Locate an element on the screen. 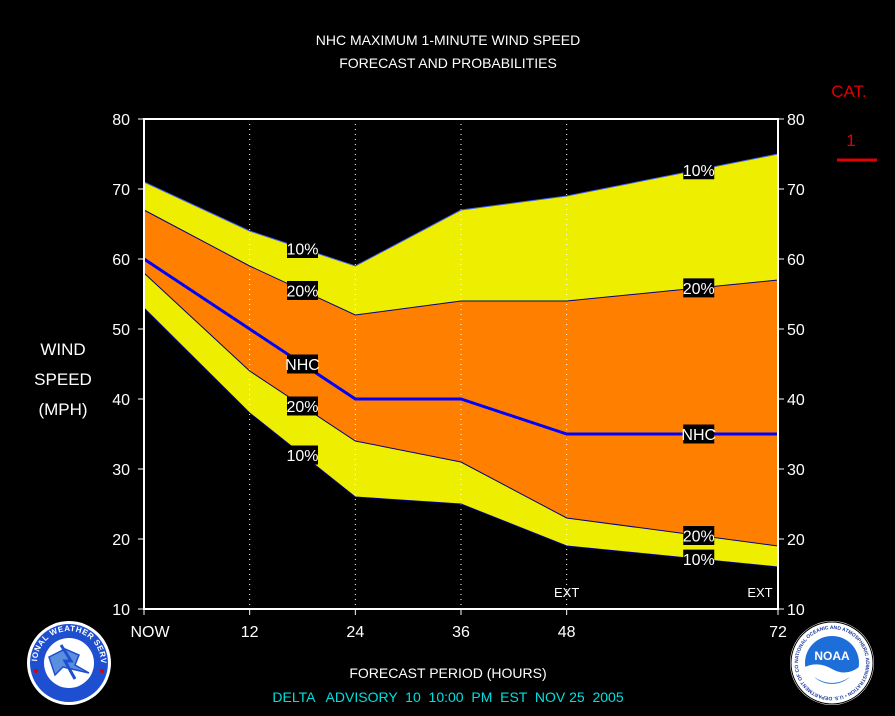 This screenshot has width=895, height=716. y-tick-label-left: 30 is located at coordinates (121, 470).